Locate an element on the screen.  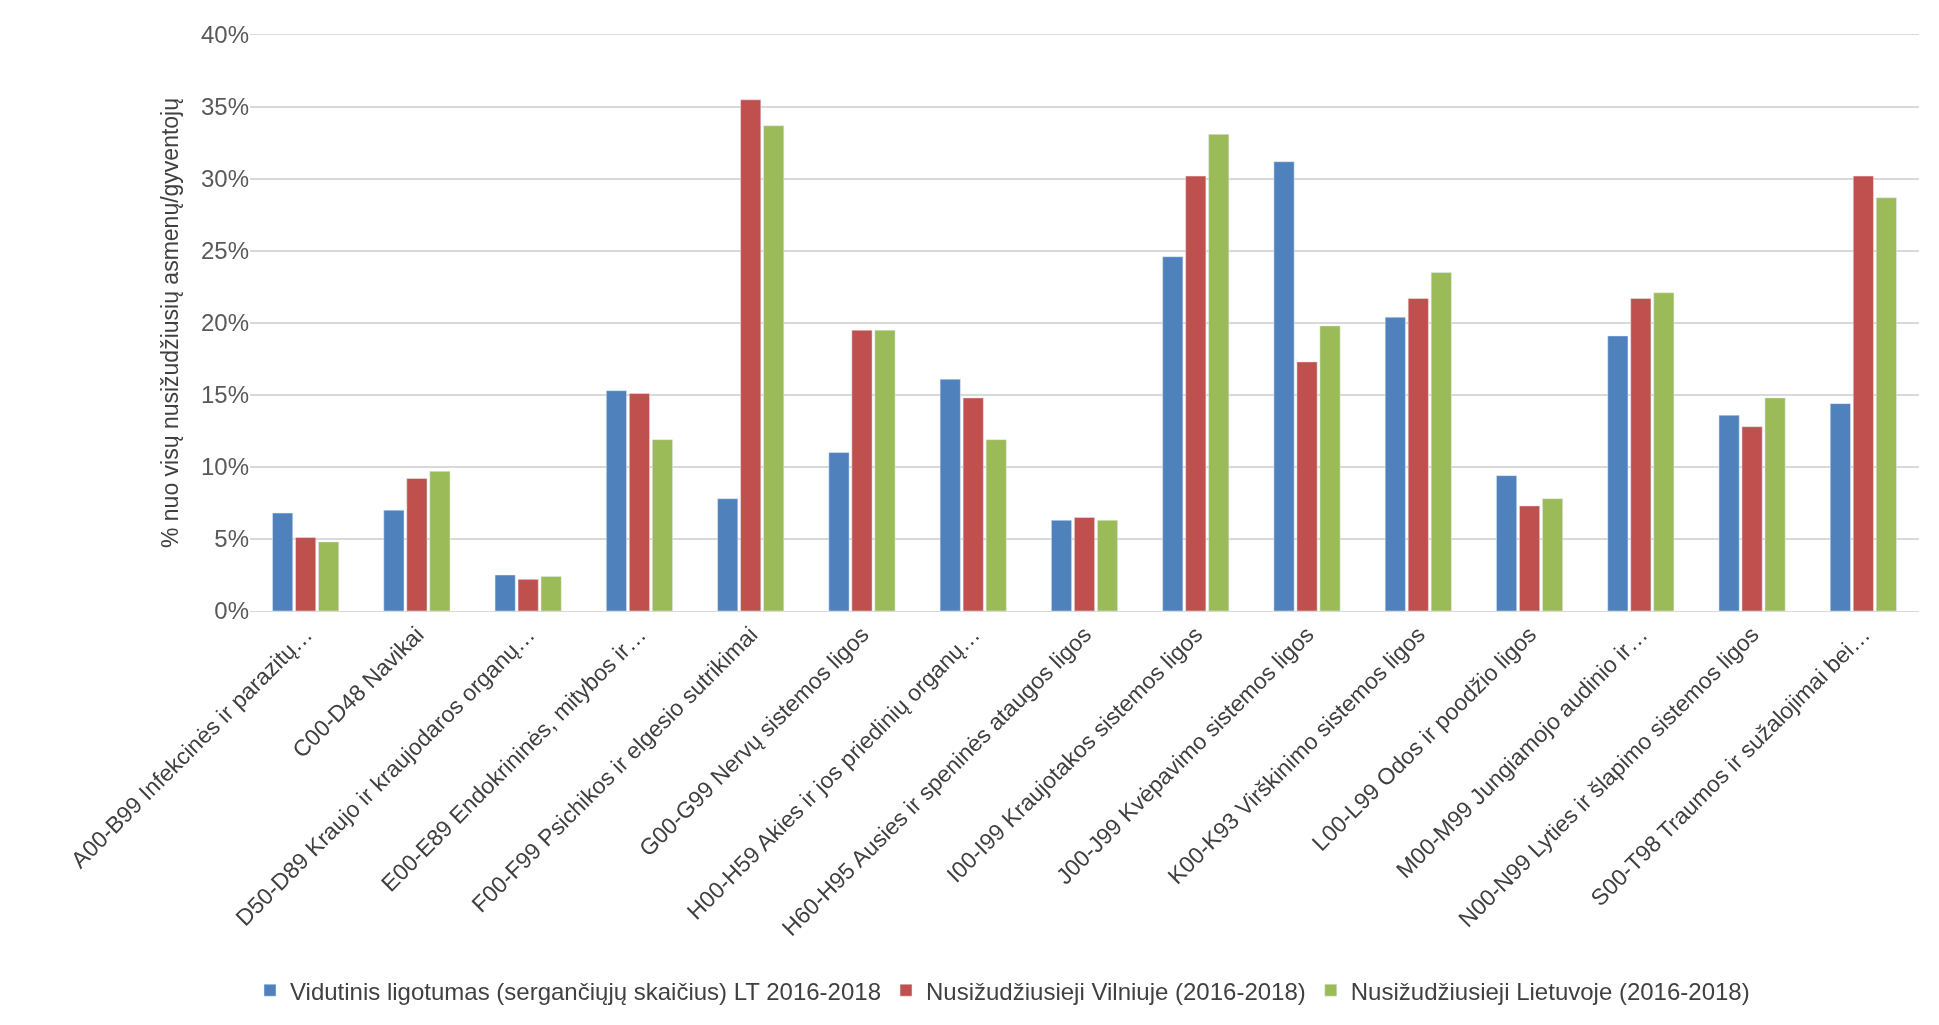
y-tick-label: 5% is located at coordinates (231, 539).